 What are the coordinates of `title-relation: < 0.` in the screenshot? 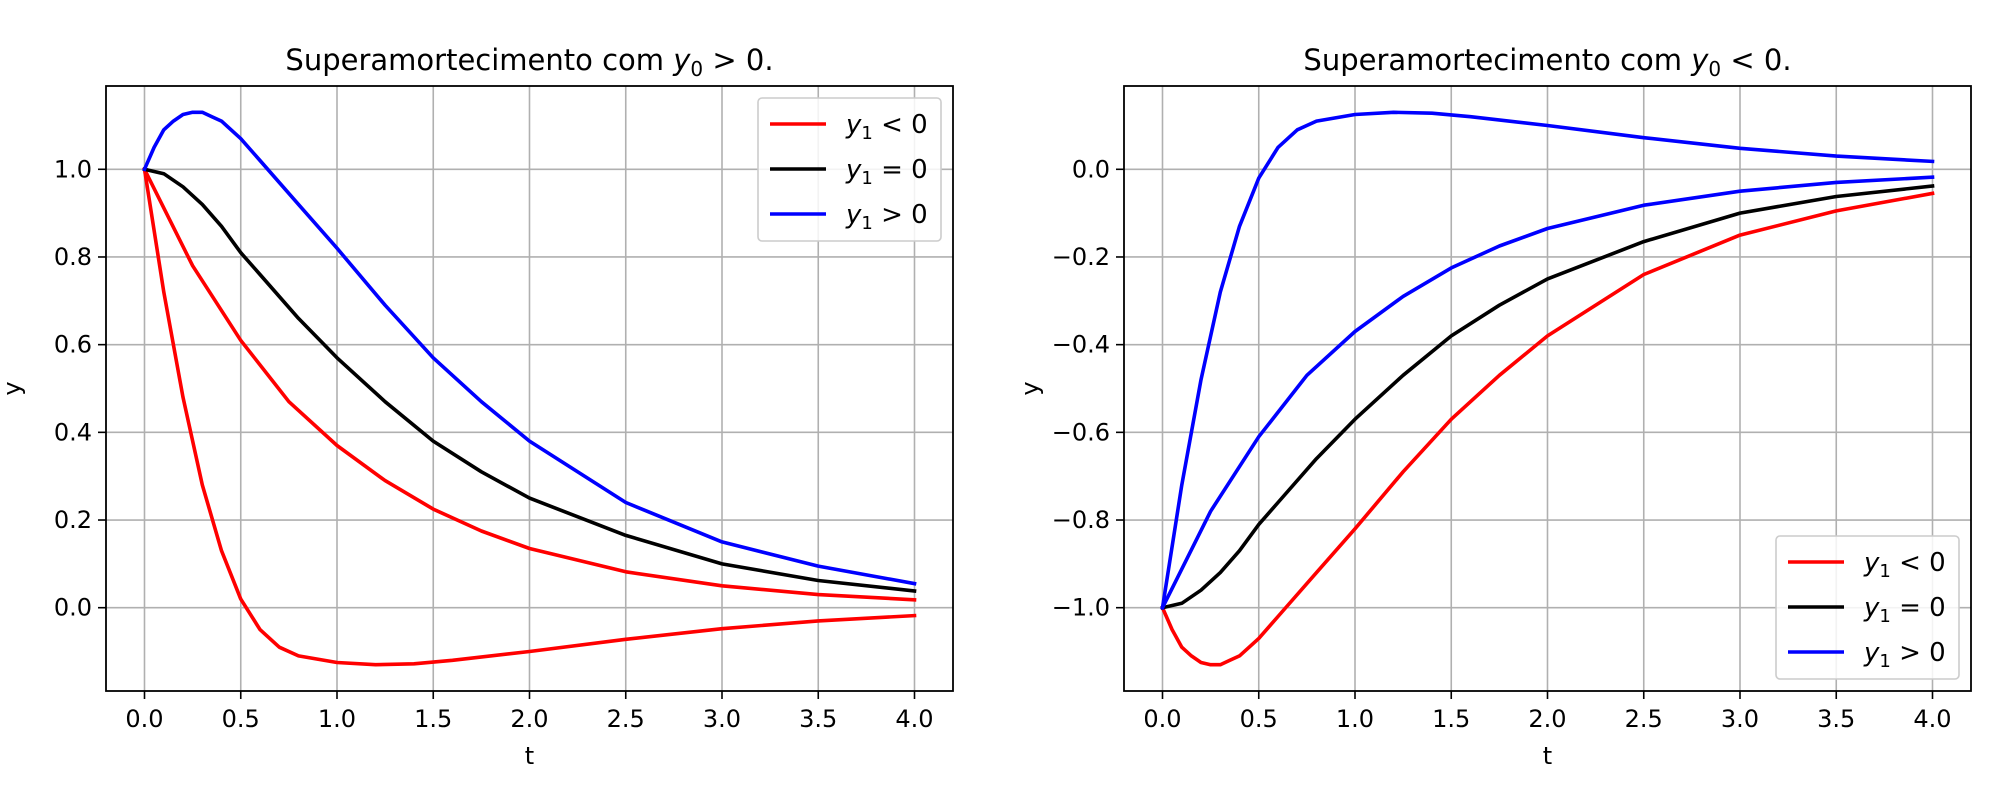 It's located at (1756, 60).